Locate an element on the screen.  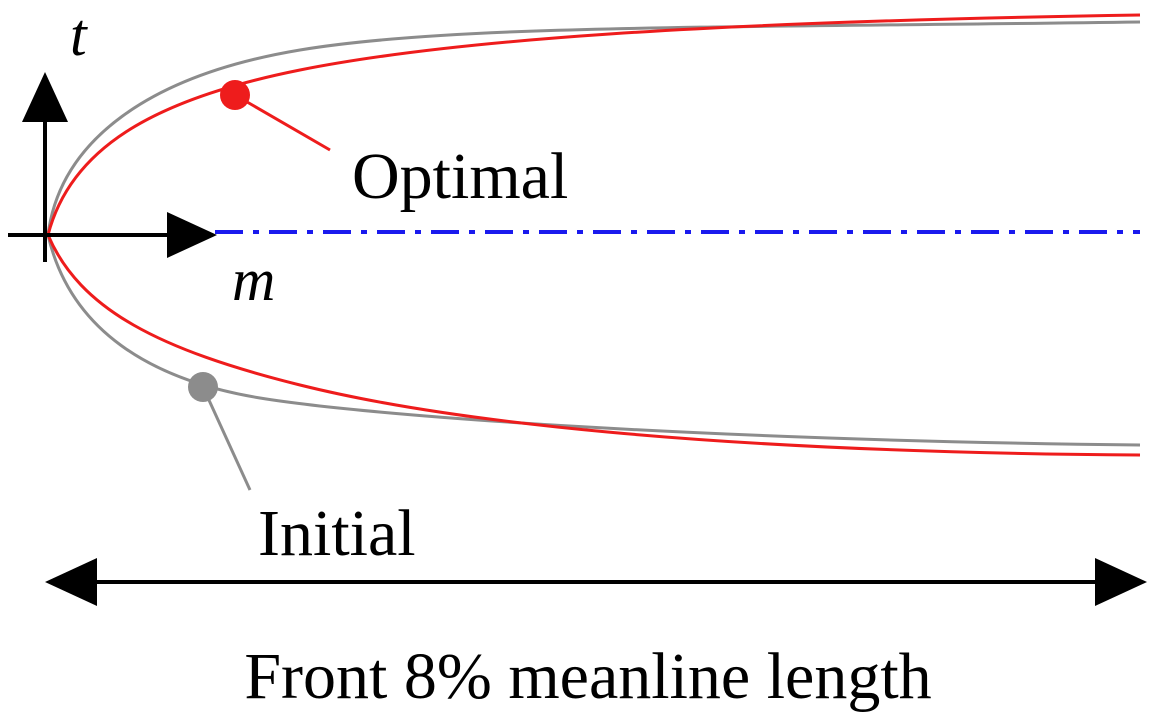
length-arrowhead-left is located at coordinates (71, 582).